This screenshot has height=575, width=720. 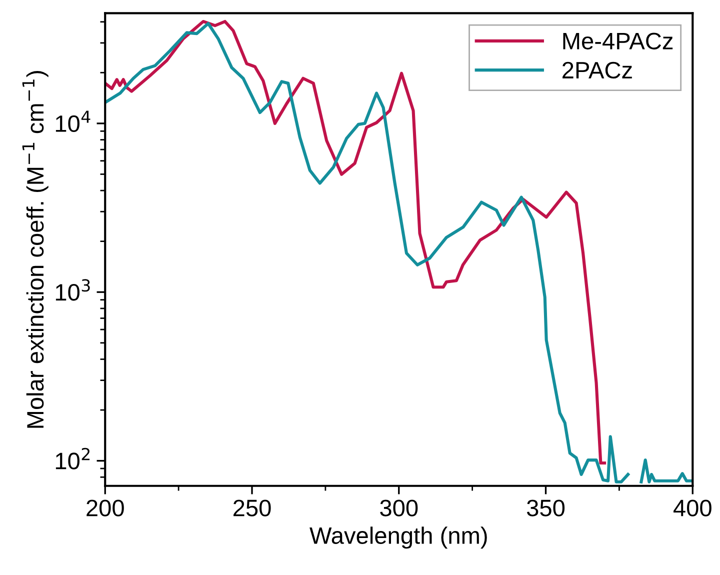 What do you see at coordinates (252, 508) in the screenshot?
I see `x-tick-label: 250` at bounding box center [252, 508].